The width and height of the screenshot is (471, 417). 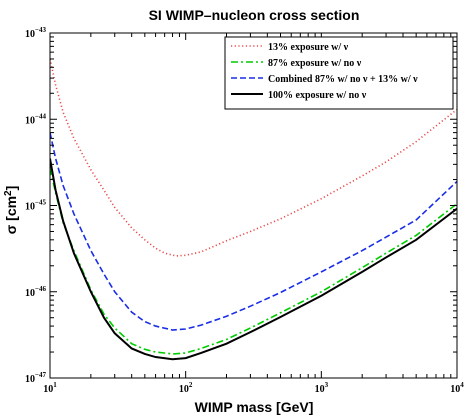 What do you see at coordinates (317, 95) in the screenshot?
I see `legend-label-4: 100% exposure w/ no ν` at bounding box center [317, 95].